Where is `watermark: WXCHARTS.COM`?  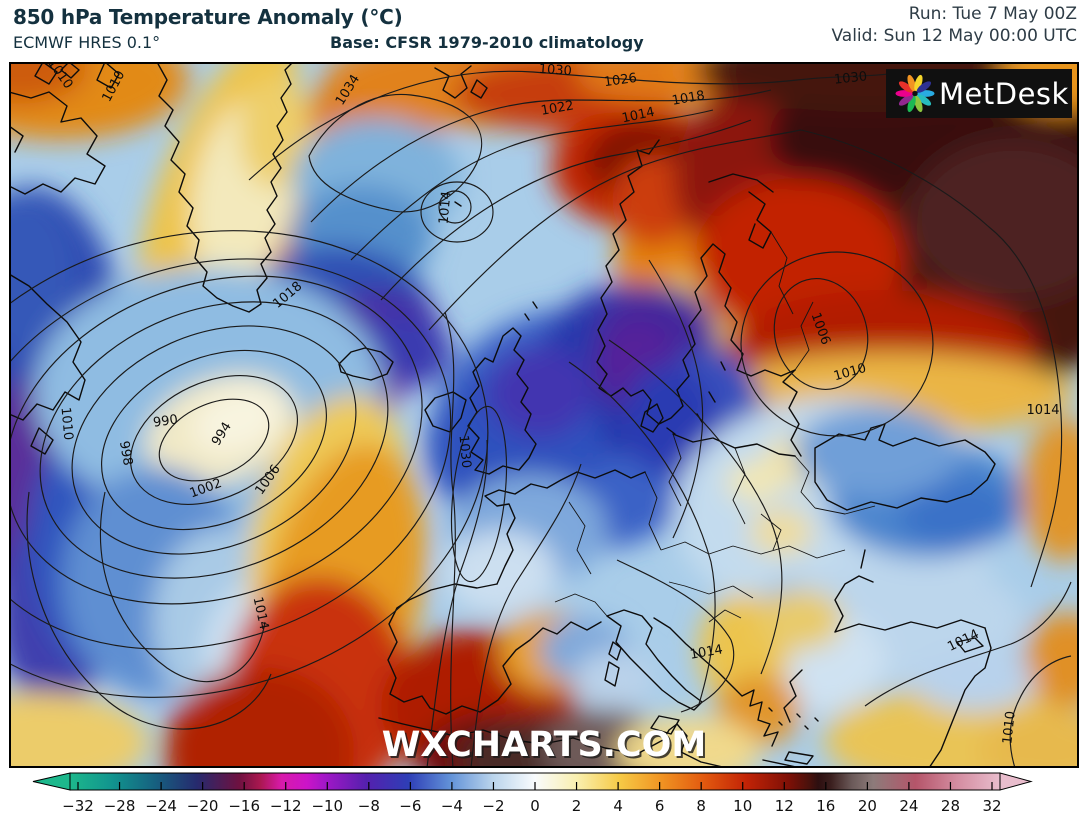 watermark: WXCHARTS.COM is located at coordinates (544, 745).